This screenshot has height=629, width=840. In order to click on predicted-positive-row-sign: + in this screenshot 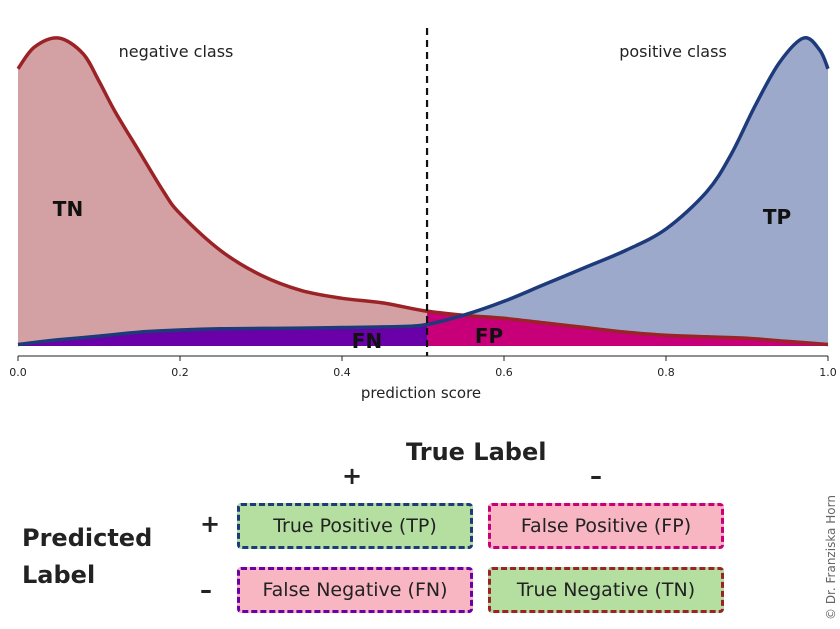, I will do `click(210, 524)`.